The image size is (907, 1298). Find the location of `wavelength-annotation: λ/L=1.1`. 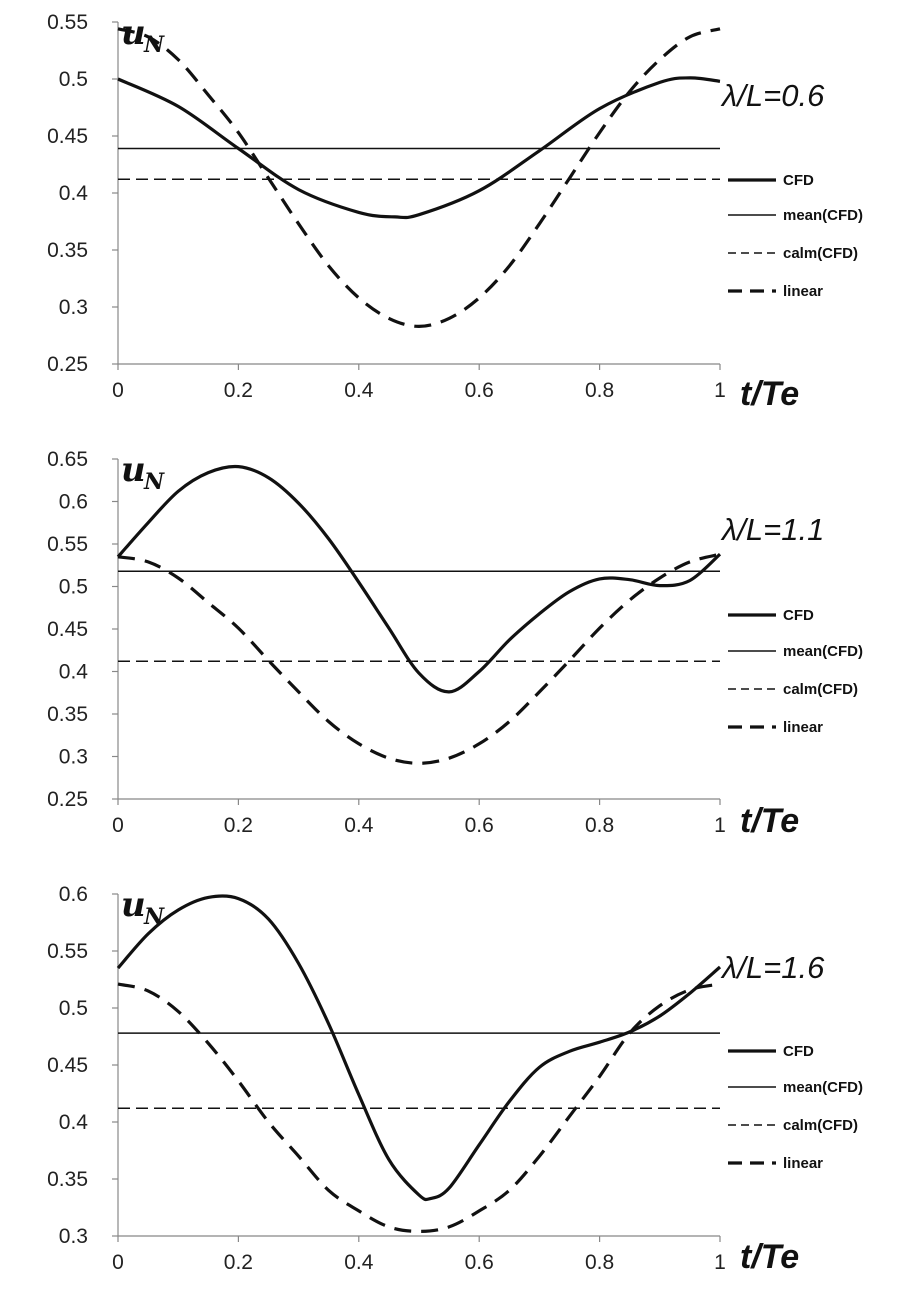

wavelength-annotation: λ/L=1.1 is located at coordinates (772, 529).